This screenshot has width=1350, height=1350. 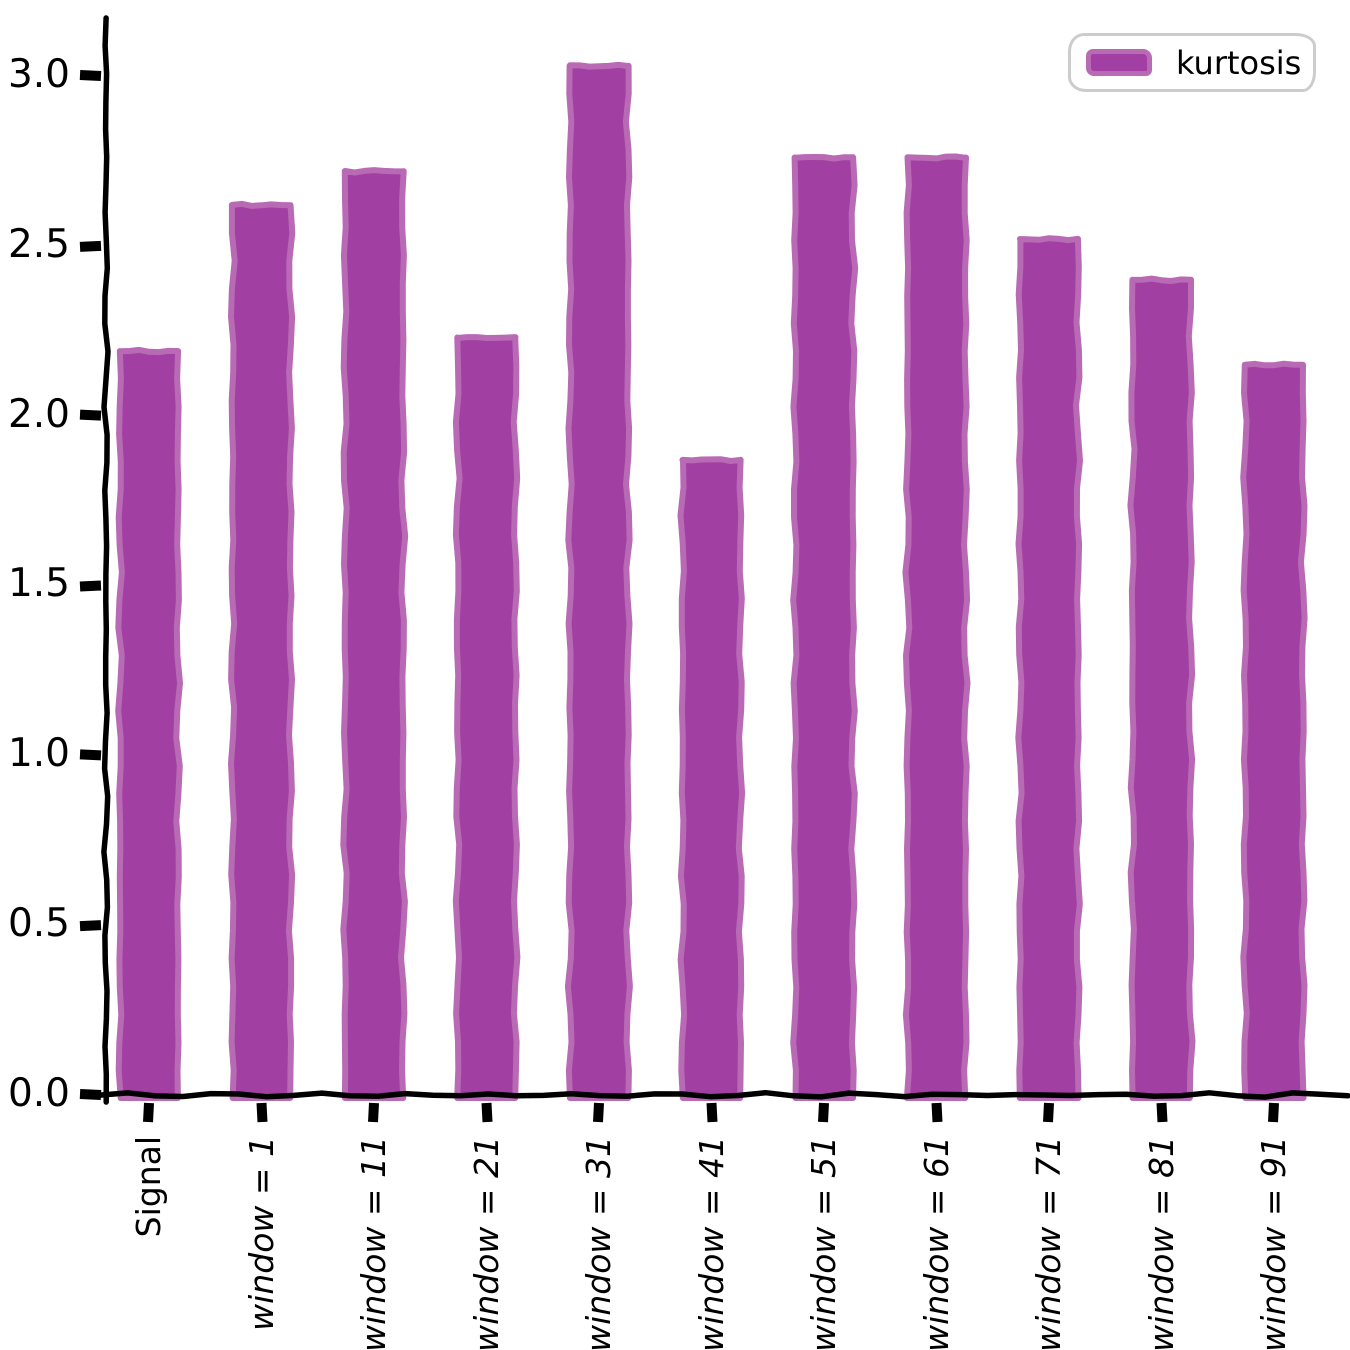 What do you see at coordinates (1119, 62) in the screenshot?
I see `legend-swatch` at bounding box center [1119, 62].